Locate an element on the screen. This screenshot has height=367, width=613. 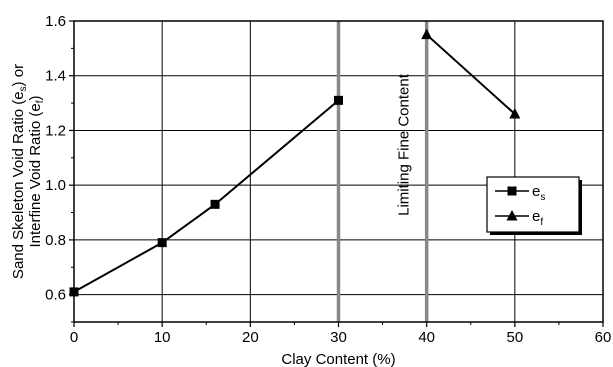
legend-box is located at coordinates (533, 204).